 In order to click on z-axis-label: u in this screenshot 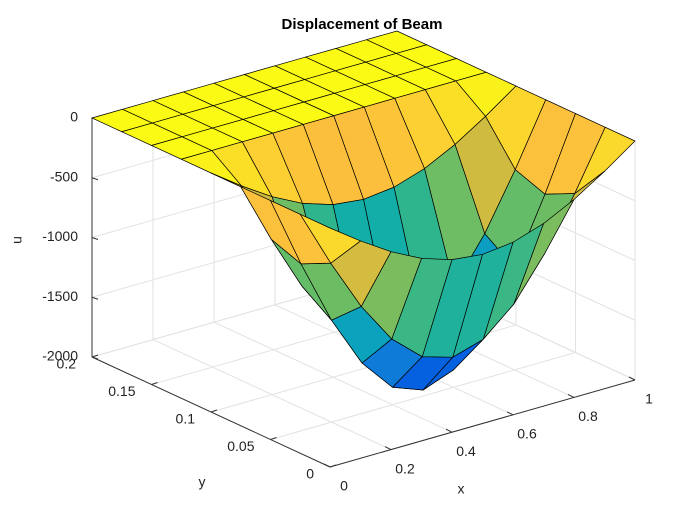, I will do `click(17, 240)`.